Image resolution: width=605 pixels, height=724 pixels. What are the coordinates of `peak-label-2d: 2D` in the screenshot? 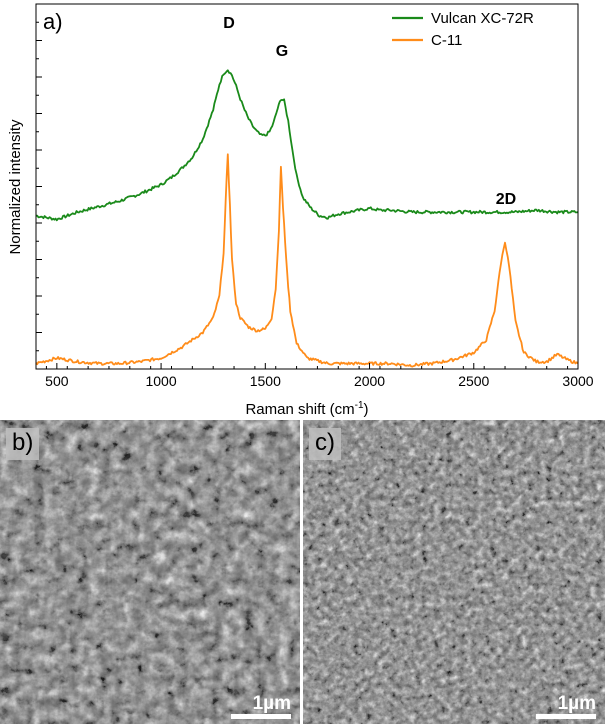 It's located at (506, 199).